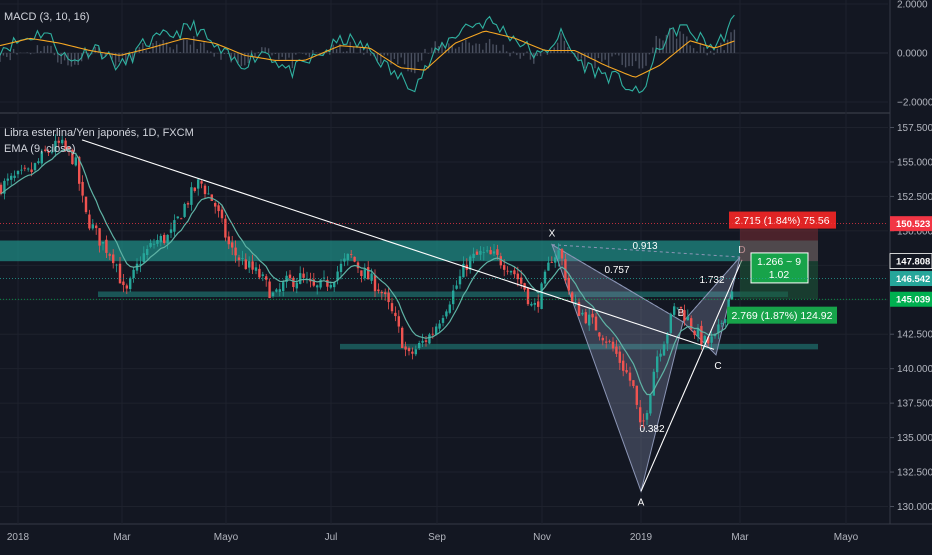 This screenshot has height=555, width=932. What do you see at coordinates (579, 346) in the screenshot?
I see `lower-zone` at bounding box center [579, 346].